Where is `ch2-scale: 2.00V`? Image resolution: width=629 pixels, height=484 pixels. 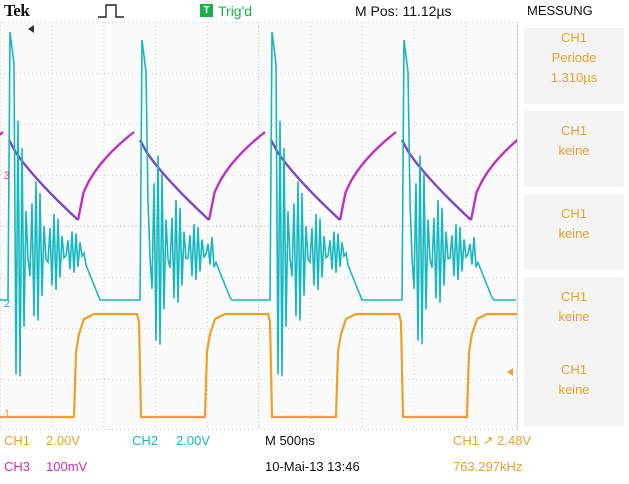
ch2-scale: 2.00V is located at coordinates (193, 440).